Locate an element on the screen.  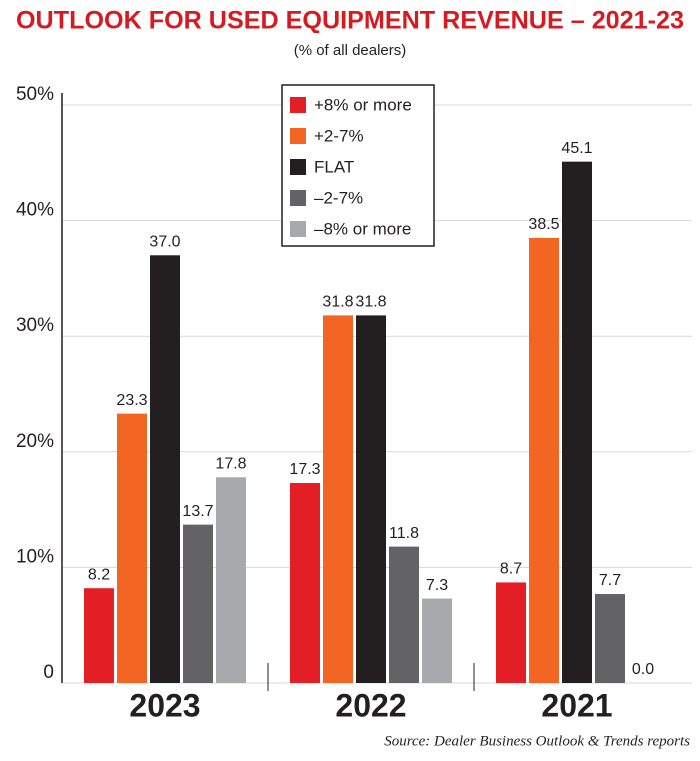
legend-label: +8% or more is located at coordinates (363, 104).